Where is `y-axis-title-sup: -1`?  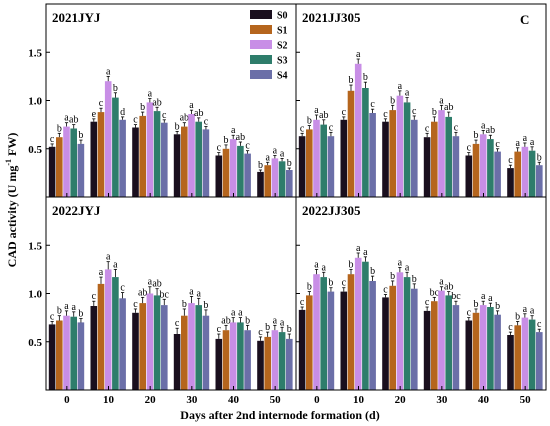
y-axis-title-sup: -1 is located at coordinates (8, 162).